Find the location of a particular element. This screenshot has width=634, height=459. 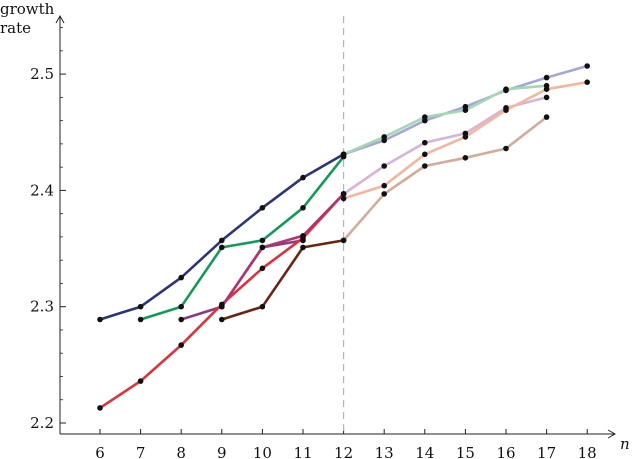

y-tick-label: 2.5 is located at coordinates (42, 74).